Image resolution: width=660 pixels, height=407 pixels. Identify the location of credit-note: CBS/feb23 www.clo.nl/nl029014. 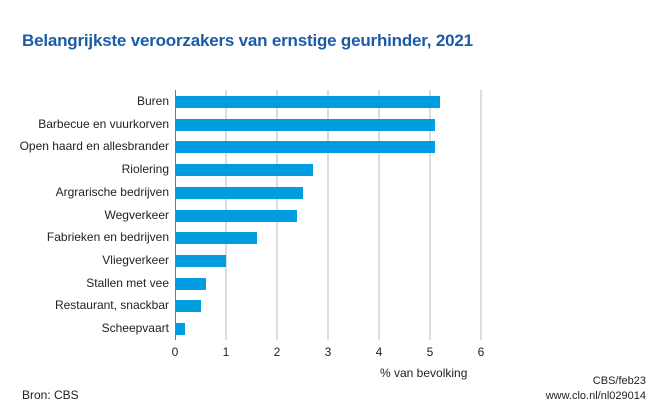
(596, 389).